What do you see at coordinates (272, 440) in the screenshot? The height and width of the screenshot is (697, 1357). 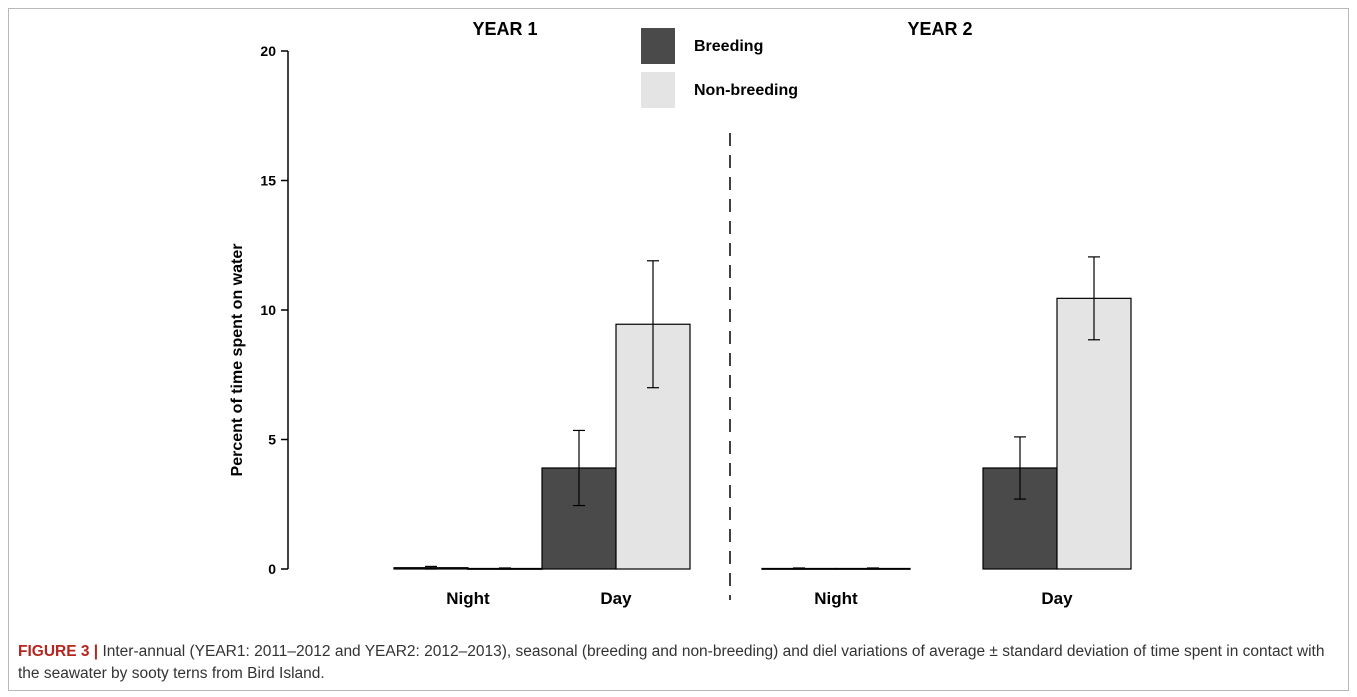 I see `y-tick-label: 5` at bounding box center [272, 440].